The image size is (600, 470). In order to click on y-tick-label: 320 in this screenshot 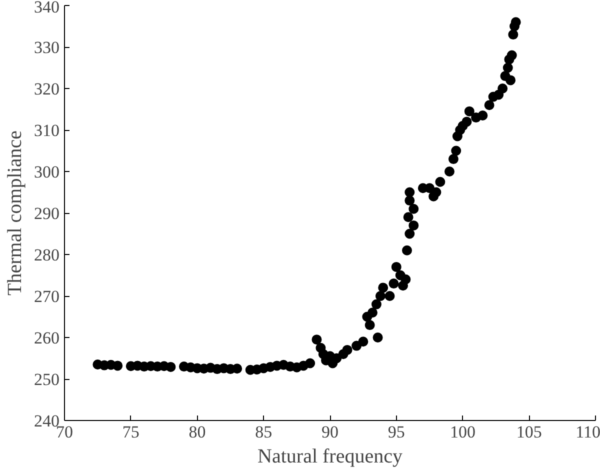, I will do `click(47, 89)`.